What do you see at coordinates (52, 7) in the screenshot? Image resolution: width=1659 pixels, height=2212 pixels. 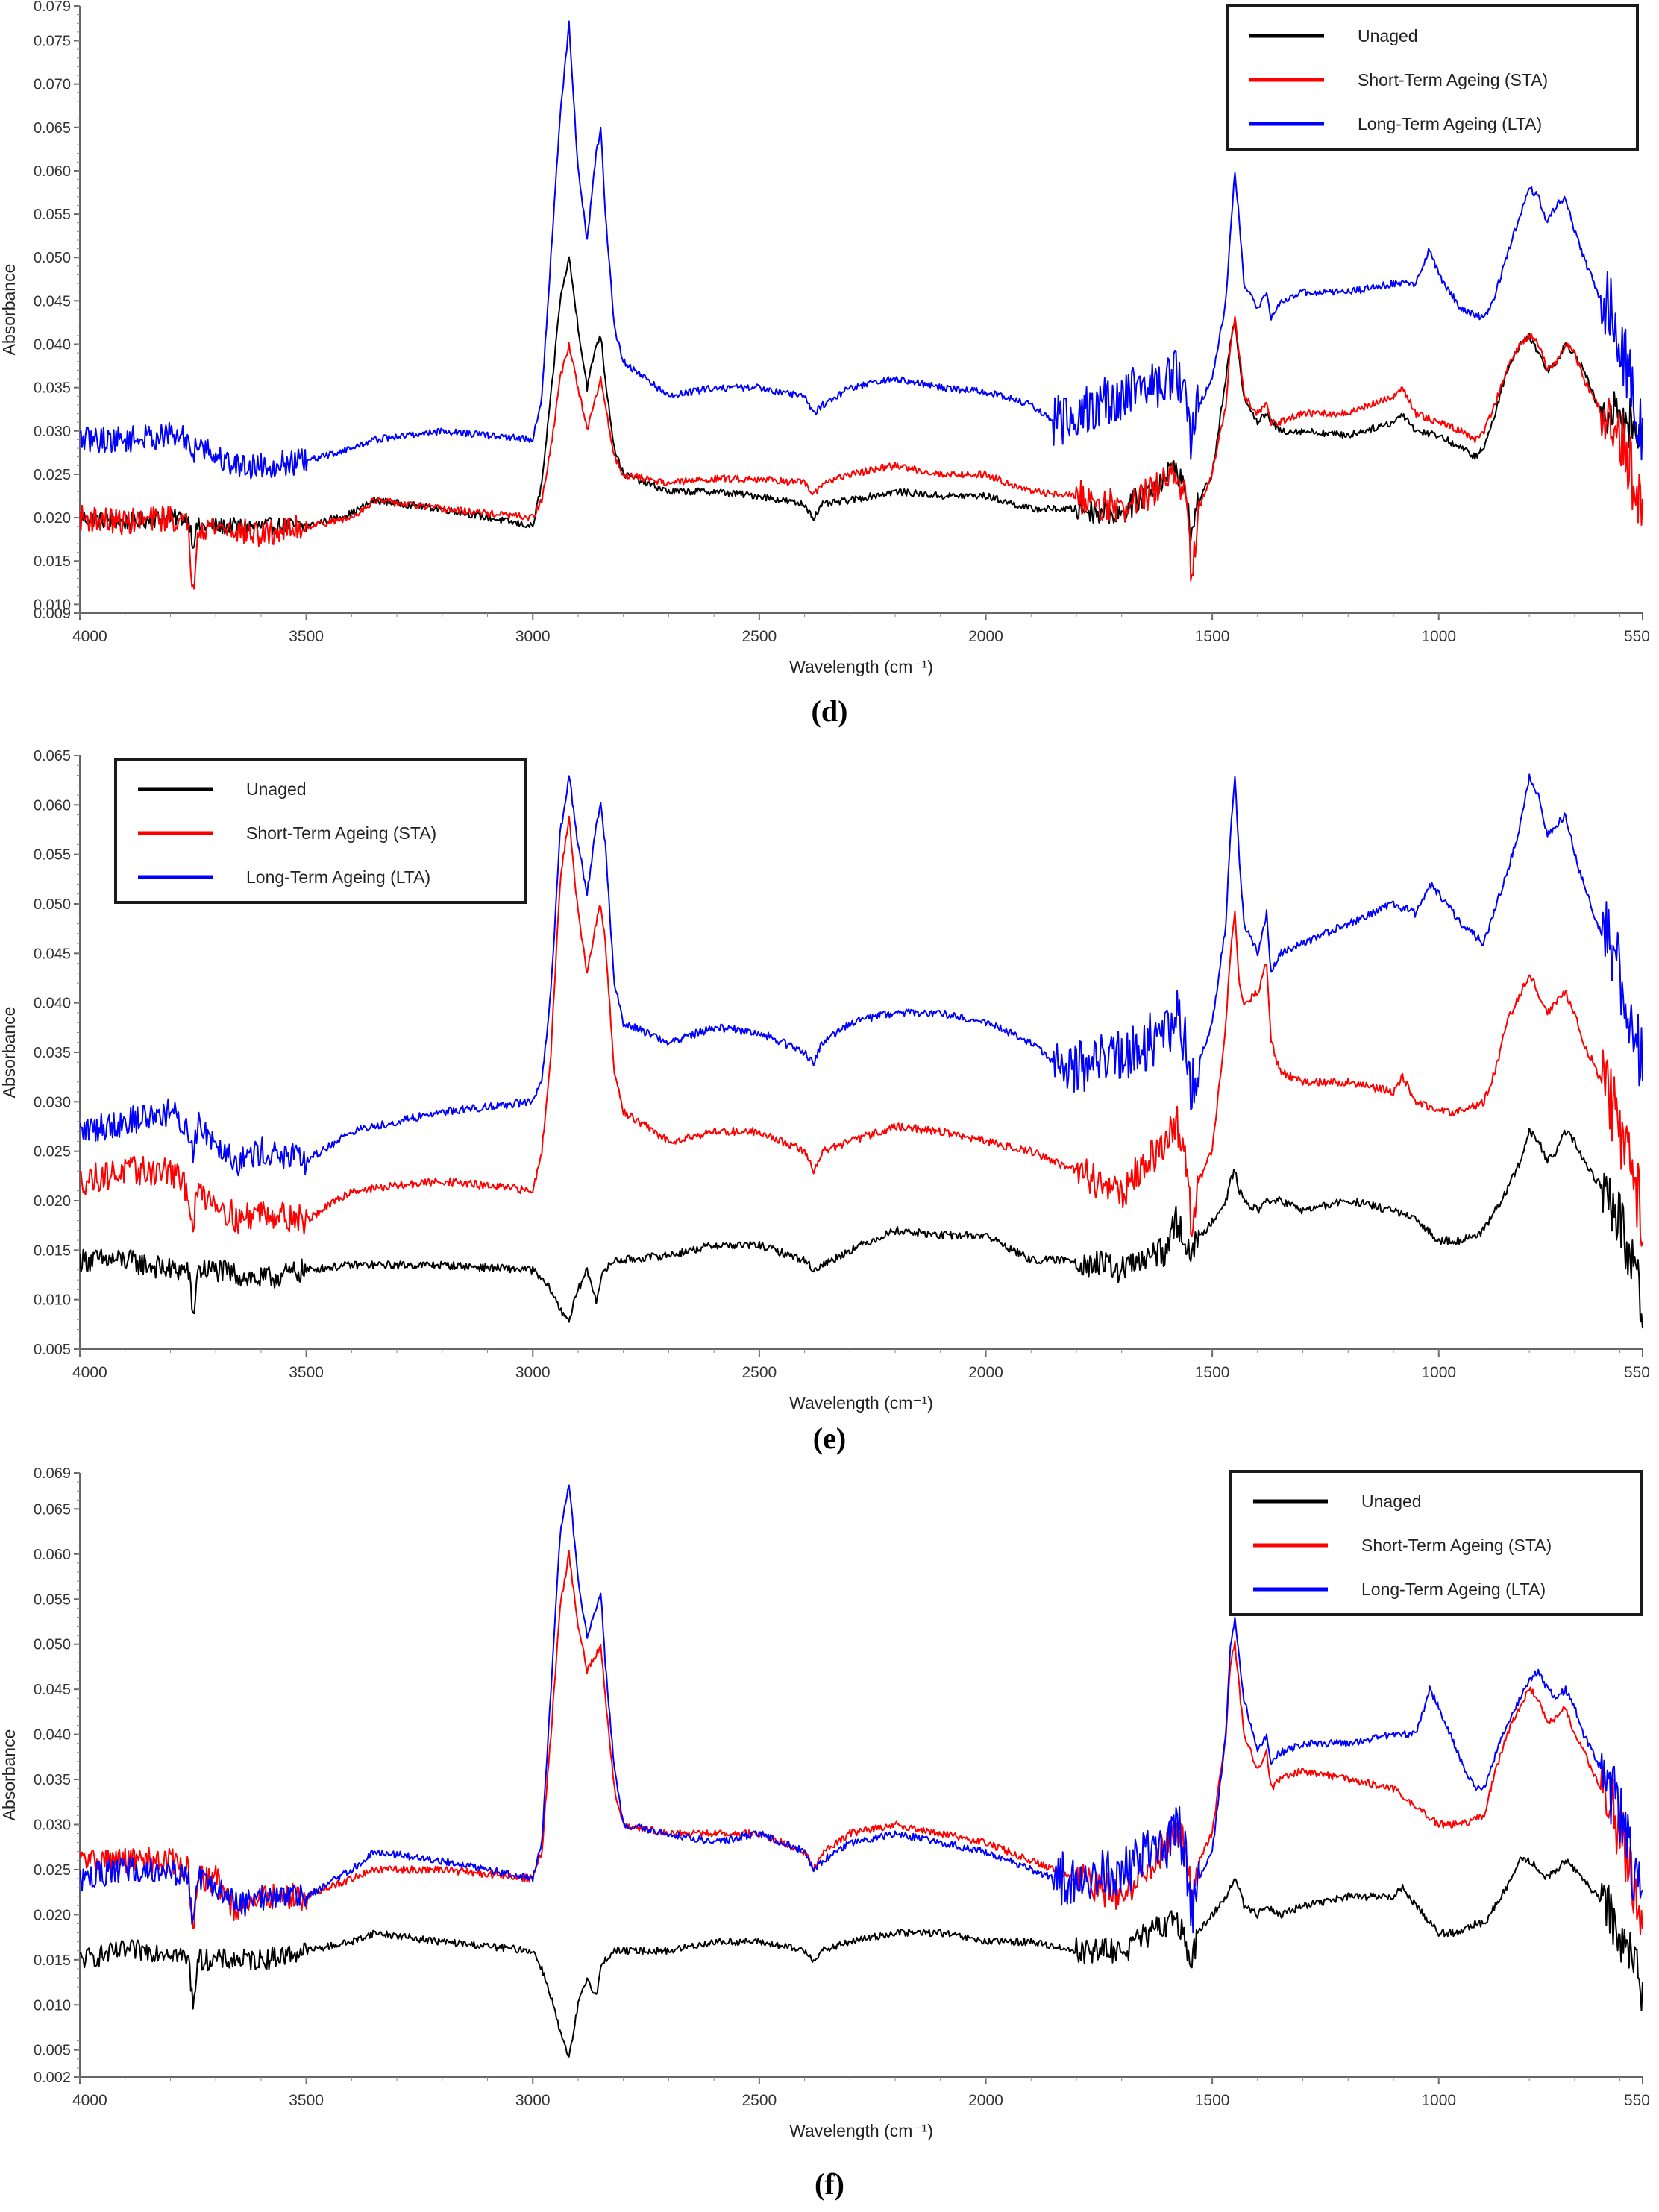 I see `y-tick-label: 0.079` at bounding box center [52, 7].